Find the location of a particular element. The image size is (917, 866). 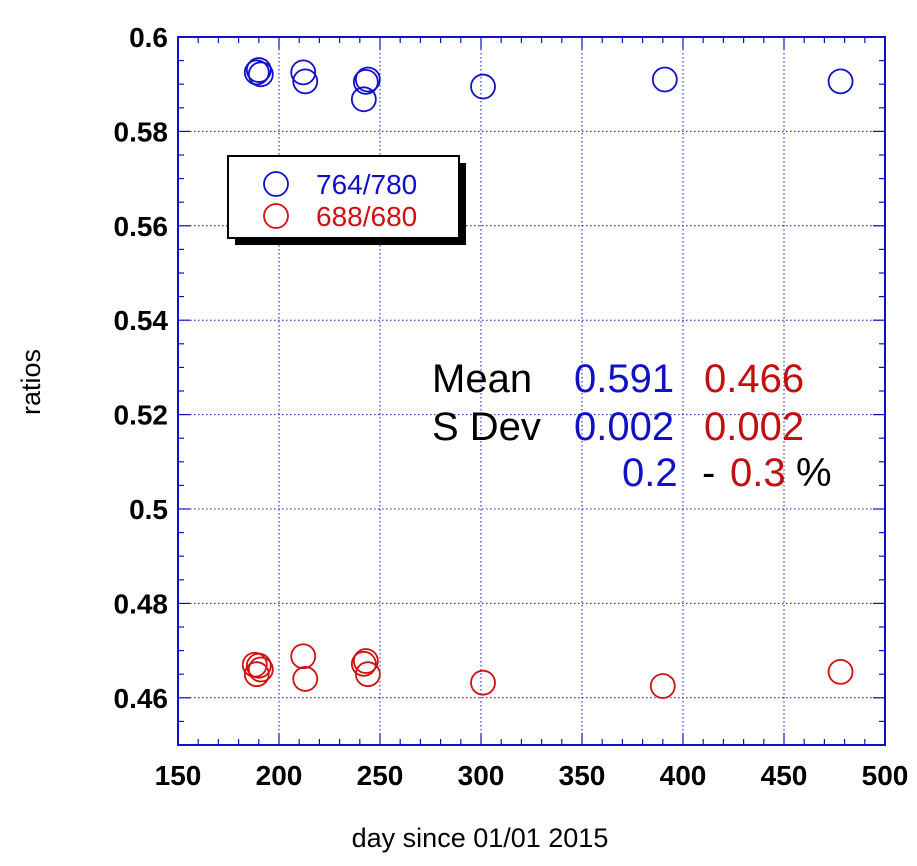

x-tick-label: 300 is located at coordinates (481, 775).